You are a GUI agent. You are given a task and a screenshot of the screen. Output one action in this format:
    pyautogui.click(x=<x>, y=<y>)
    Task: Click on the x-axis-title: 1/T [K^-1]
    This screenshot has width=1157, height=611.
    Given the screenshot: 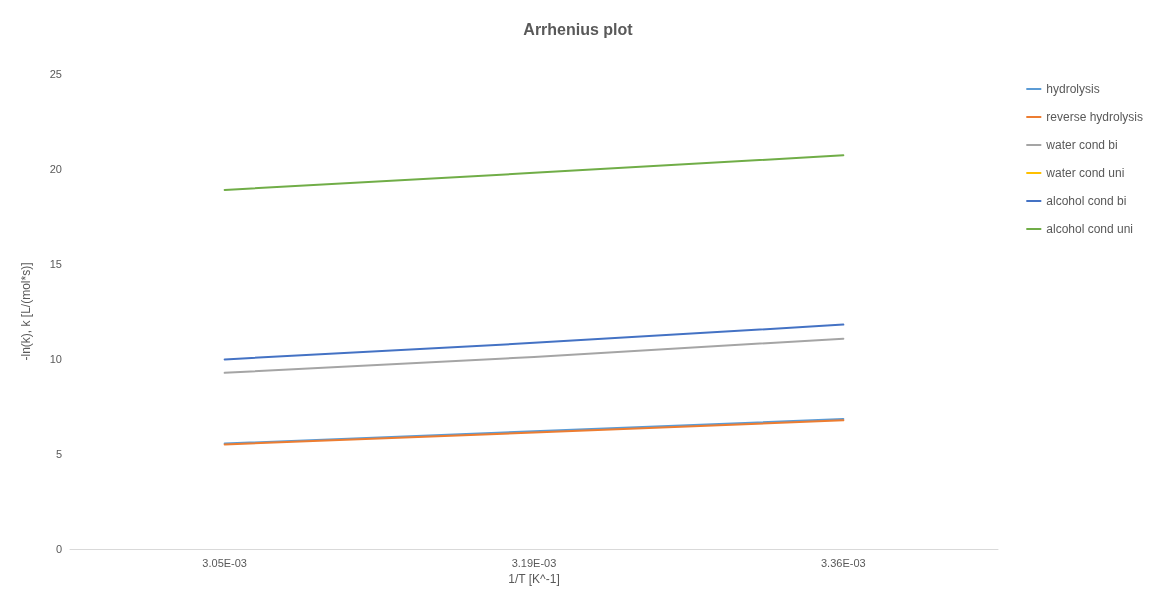 What is the action you would take?
    pyautogui.click(x=534, y=579)
    